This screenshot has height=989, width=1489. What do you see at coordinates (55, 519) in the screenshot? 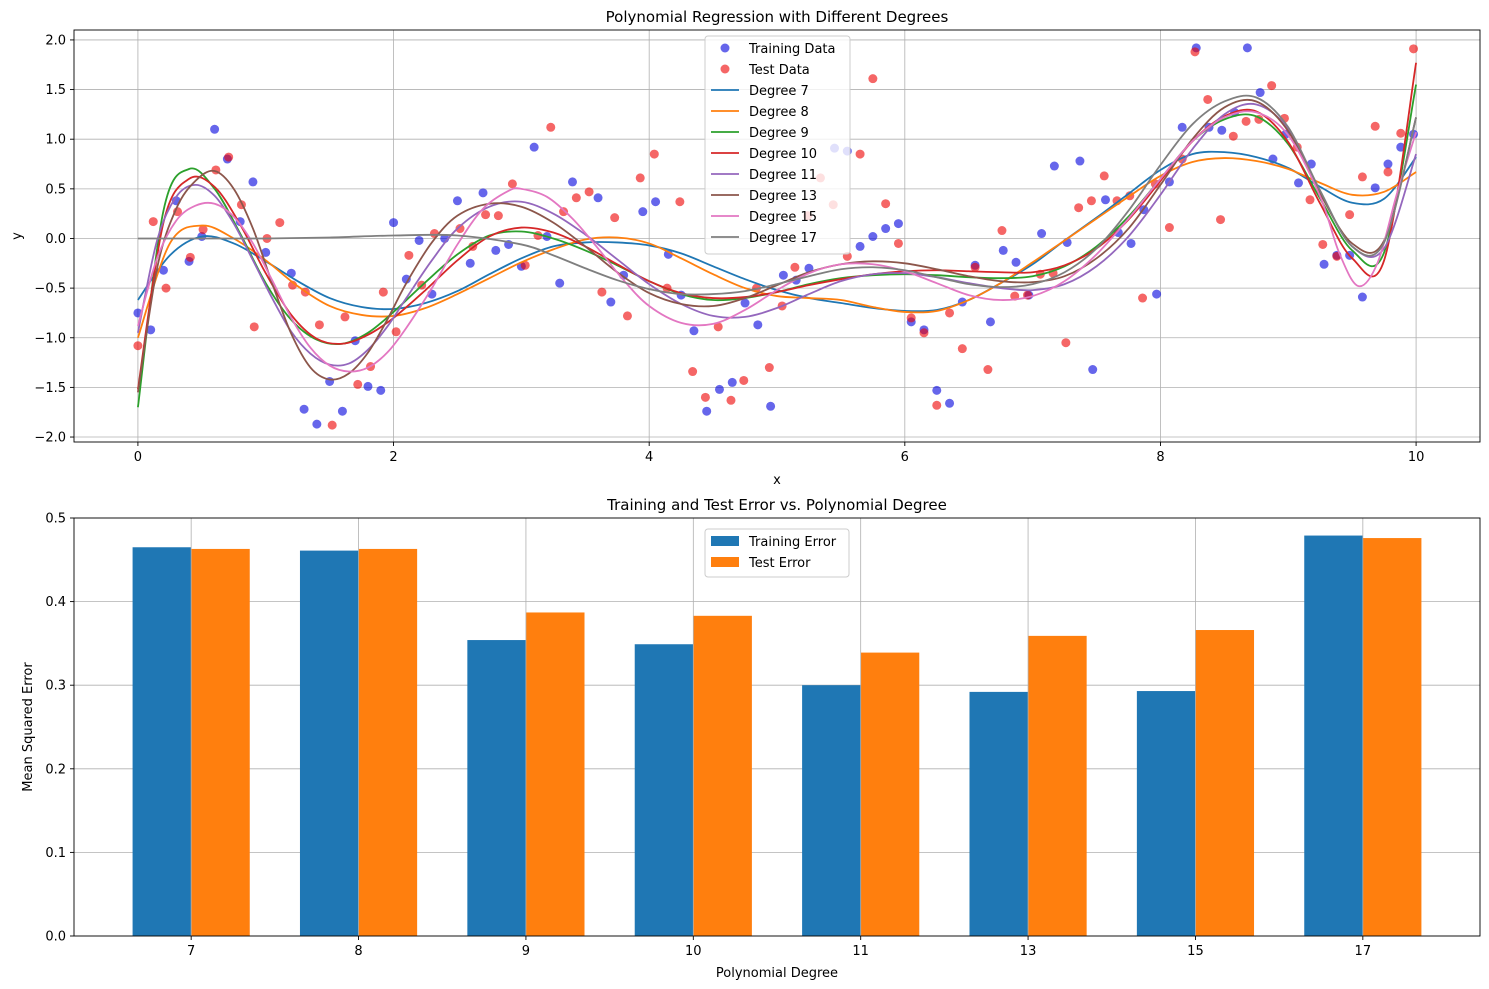
I see `y-tick-label: 0.5` at bounding box center [55, 519].